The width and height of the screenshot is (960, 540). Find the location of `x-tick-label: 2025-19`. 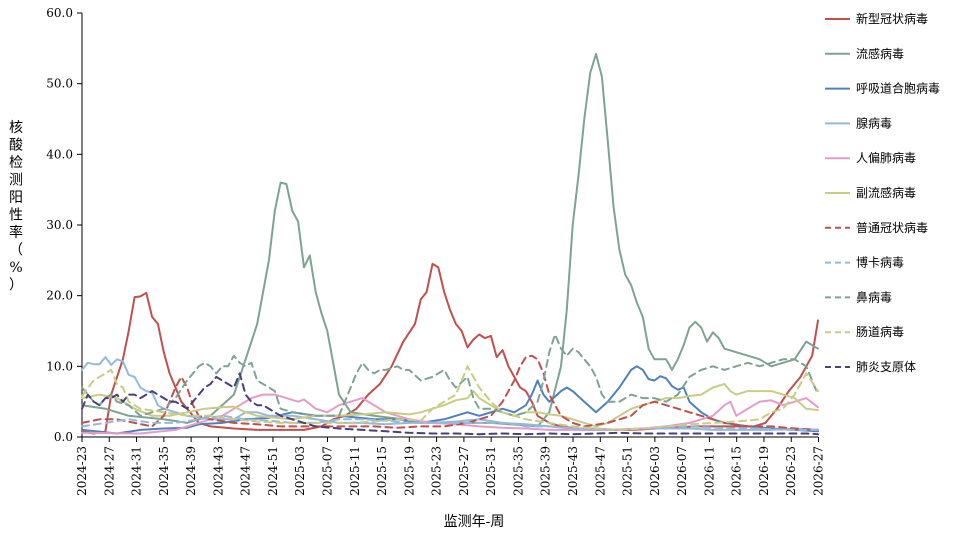

x-tick-label: 2025-19 is located at coordinates (409, 471).